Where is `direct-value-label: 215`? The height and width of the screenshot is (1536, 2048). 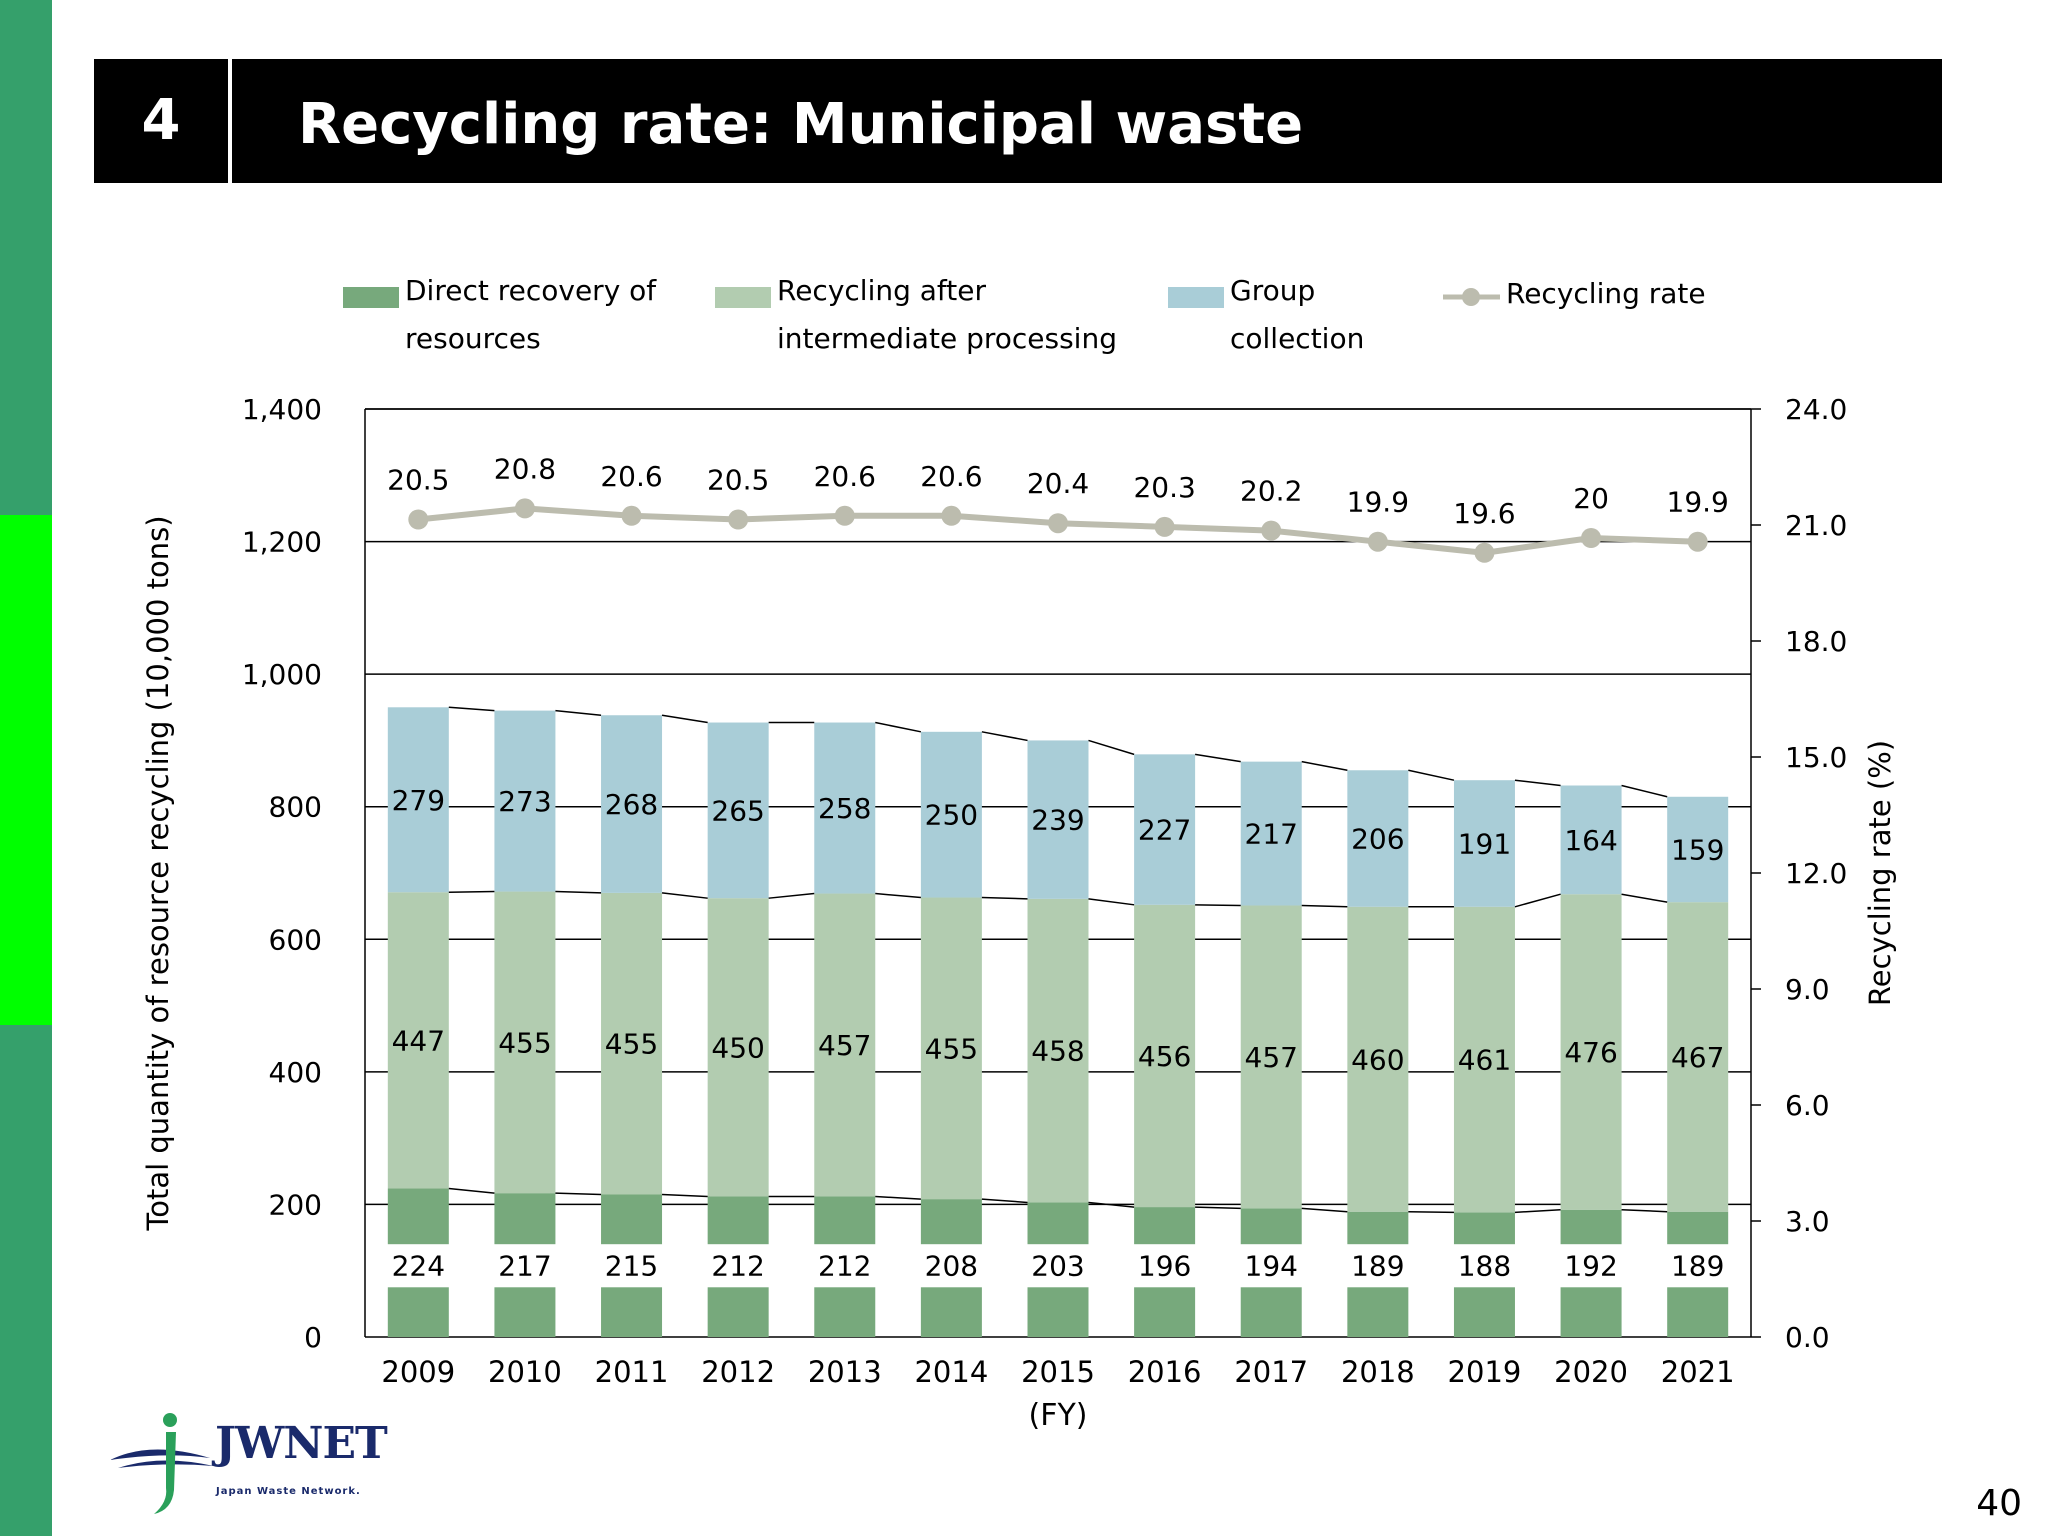
direct-value-label: 215 is located at coordinates (631, 1266).